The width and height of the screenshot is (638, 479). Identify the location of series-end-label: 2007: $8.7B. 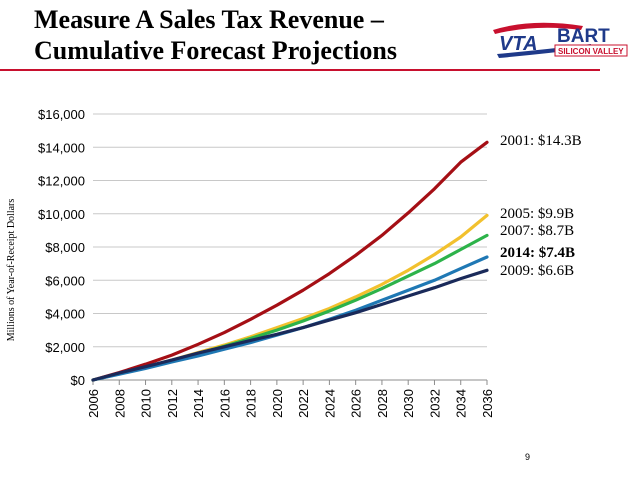
(537, 231).